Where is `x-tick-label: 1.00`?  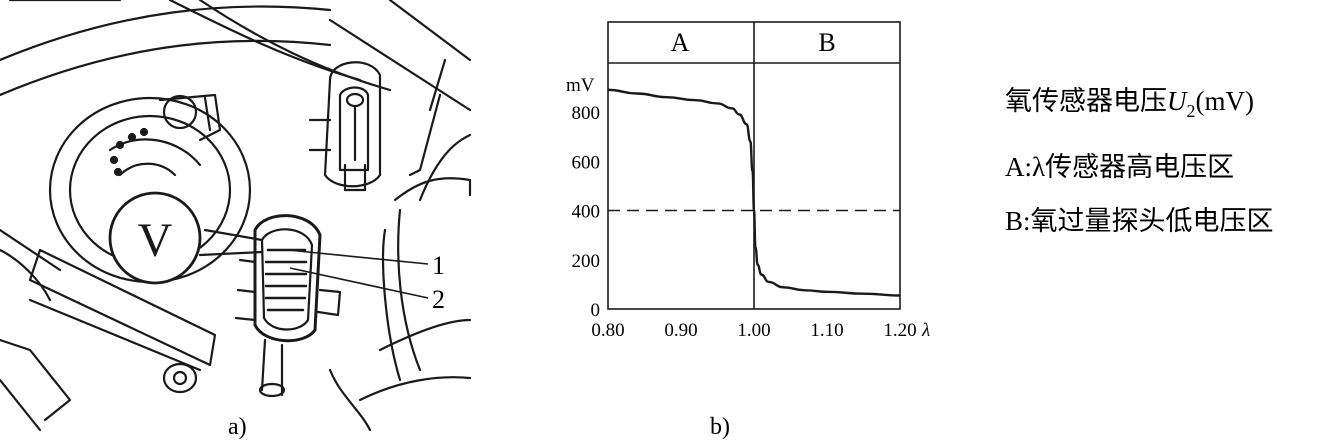
x-tick-label: 1.00 is located at coordinates (753, 330).